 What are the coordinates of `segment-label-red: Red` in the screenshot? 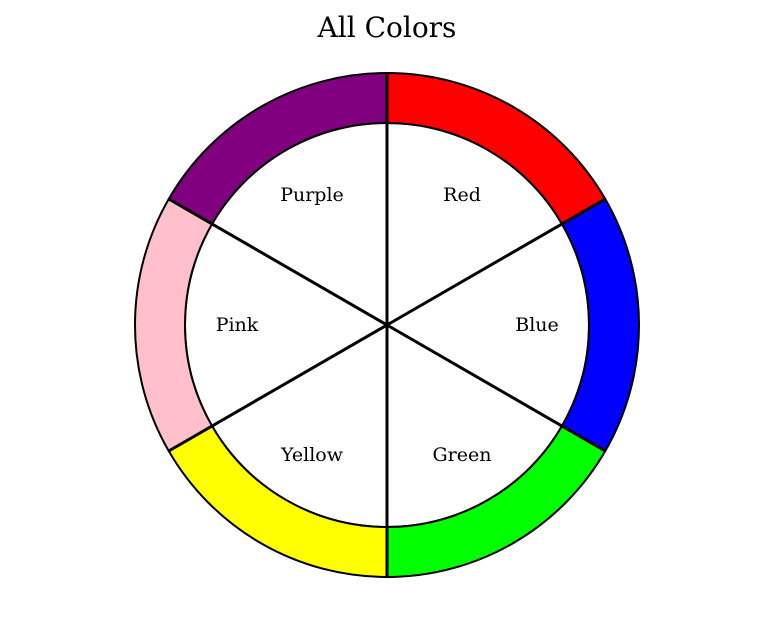 It's located at (462, 195).